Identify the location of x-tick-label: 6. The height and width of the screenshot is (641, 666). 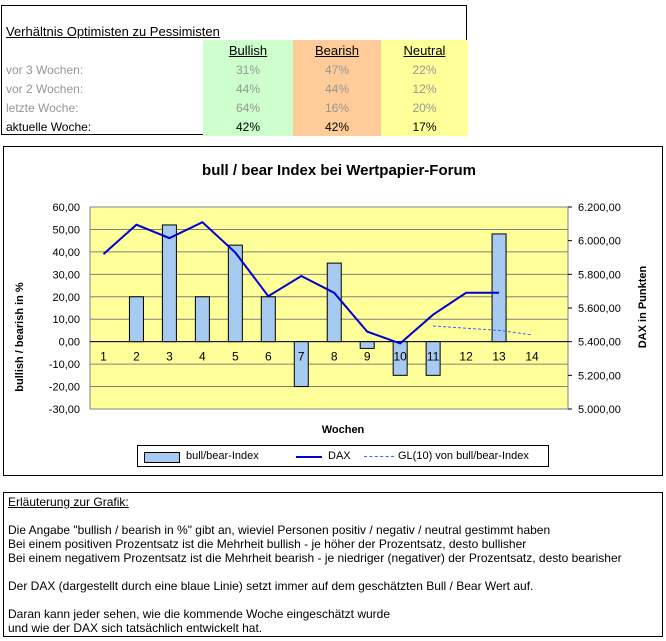
(268, 357).